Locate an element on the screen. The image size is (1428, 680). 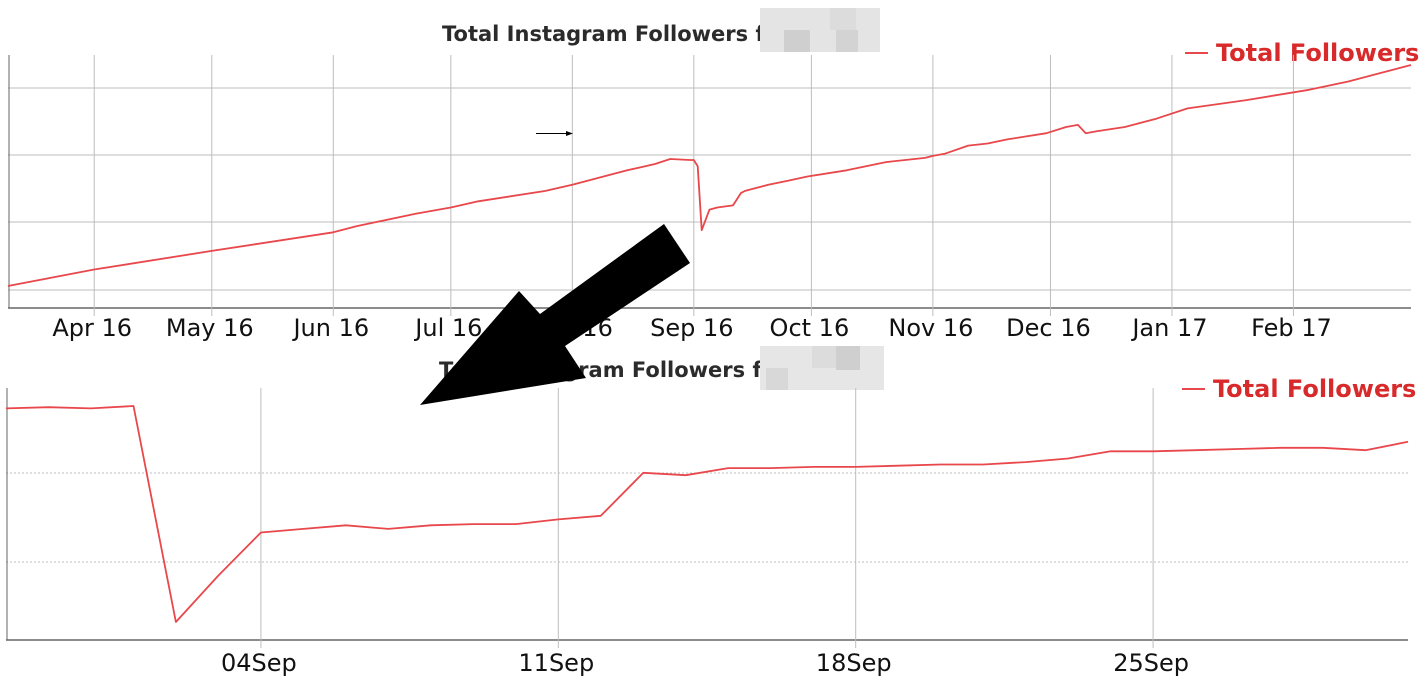
x-tick-label: 11Sep is located at coordinates (556, 663).